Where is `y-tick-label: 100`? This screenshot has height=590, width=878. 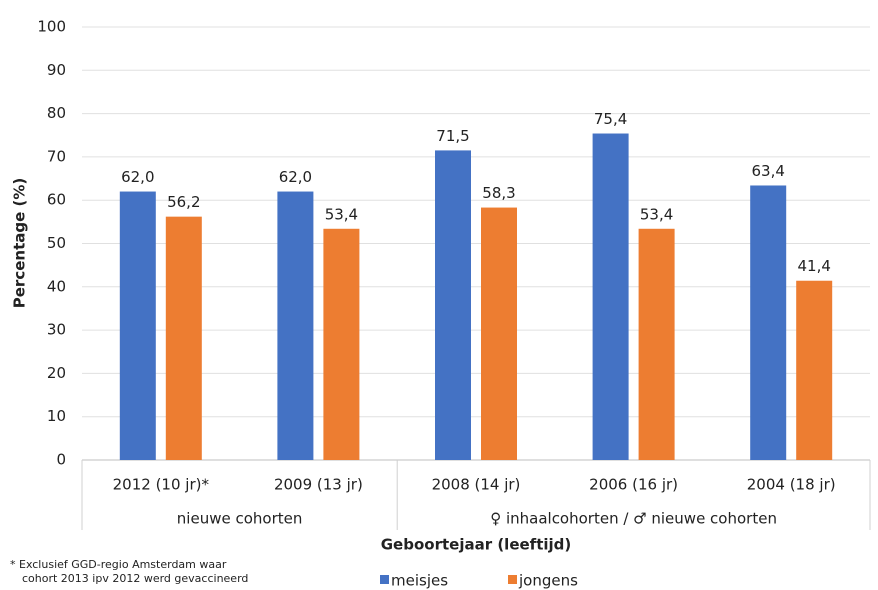 y-tick-label: 100 is located at coordinates (51, 27).